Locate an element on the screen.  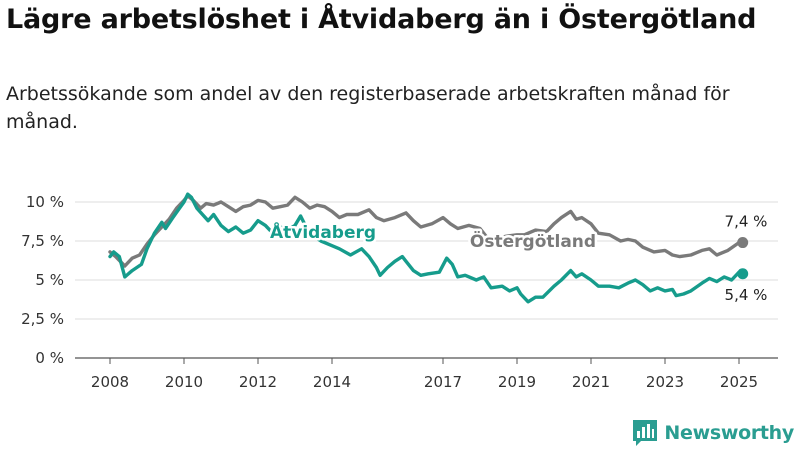
y-tick-label: 7,5 % is located at coordinates (42, 241).